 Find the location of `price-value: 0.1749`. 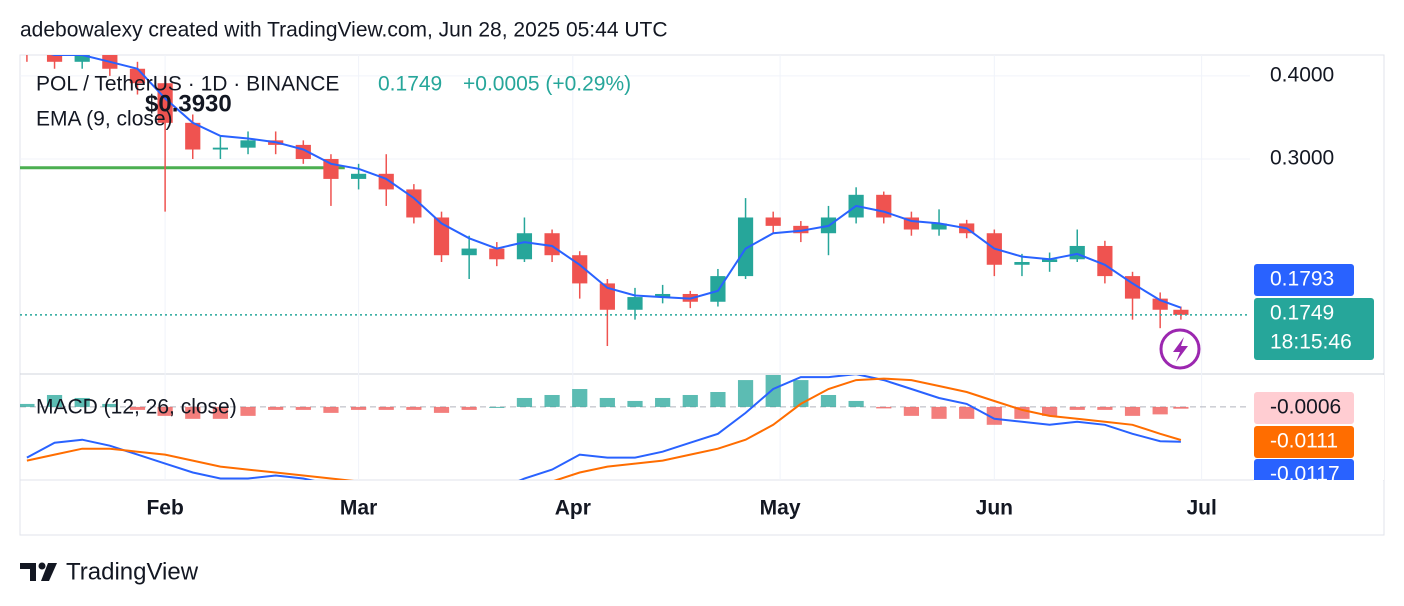

price-value: 0.1749 is located at coordinates (1302, 313).